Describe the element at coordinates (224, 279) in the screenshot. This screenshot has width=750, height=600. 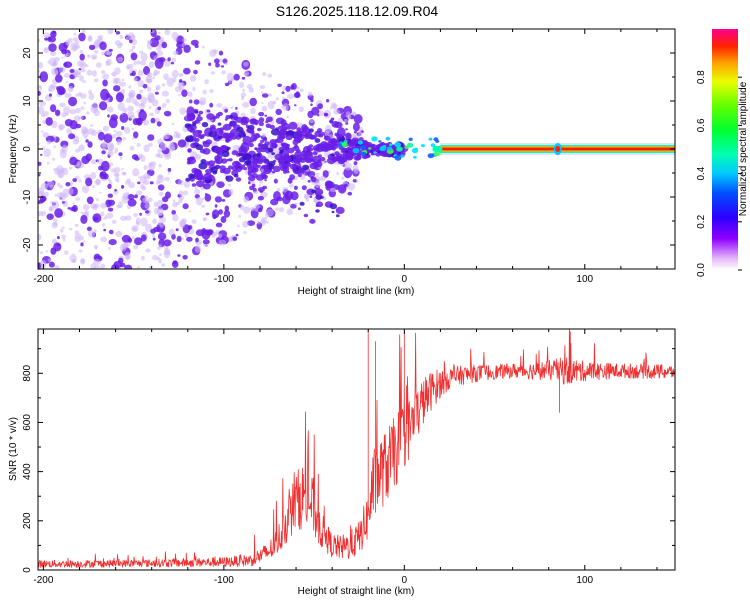
I see `spectrogram-x-tick-label: -100` at that location.